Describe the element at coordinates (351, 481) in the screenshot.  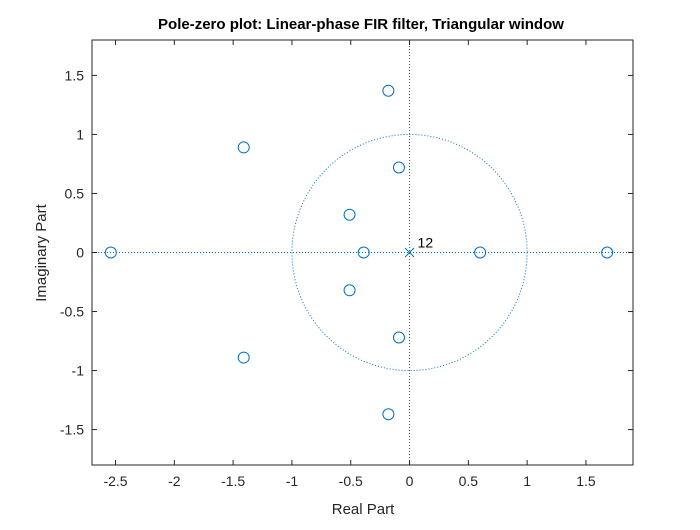
I see `x-tick-label: -0.5` at that location.